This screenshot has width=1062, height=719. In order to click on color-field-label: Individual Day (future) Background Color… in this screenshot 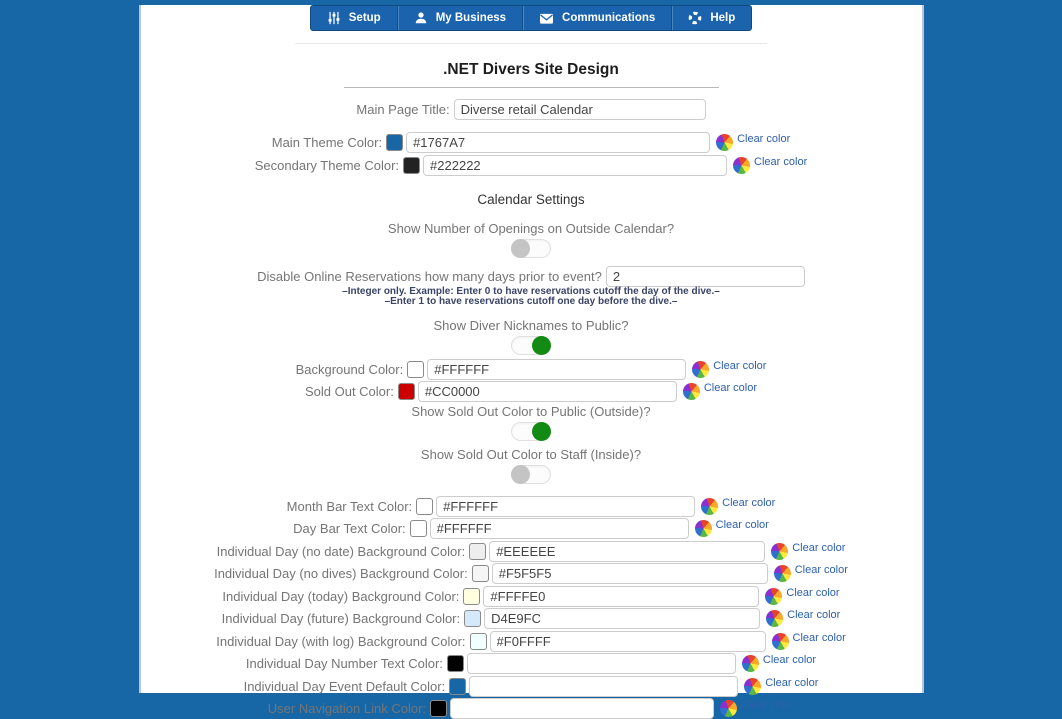, I will do `click(341, 618)`.